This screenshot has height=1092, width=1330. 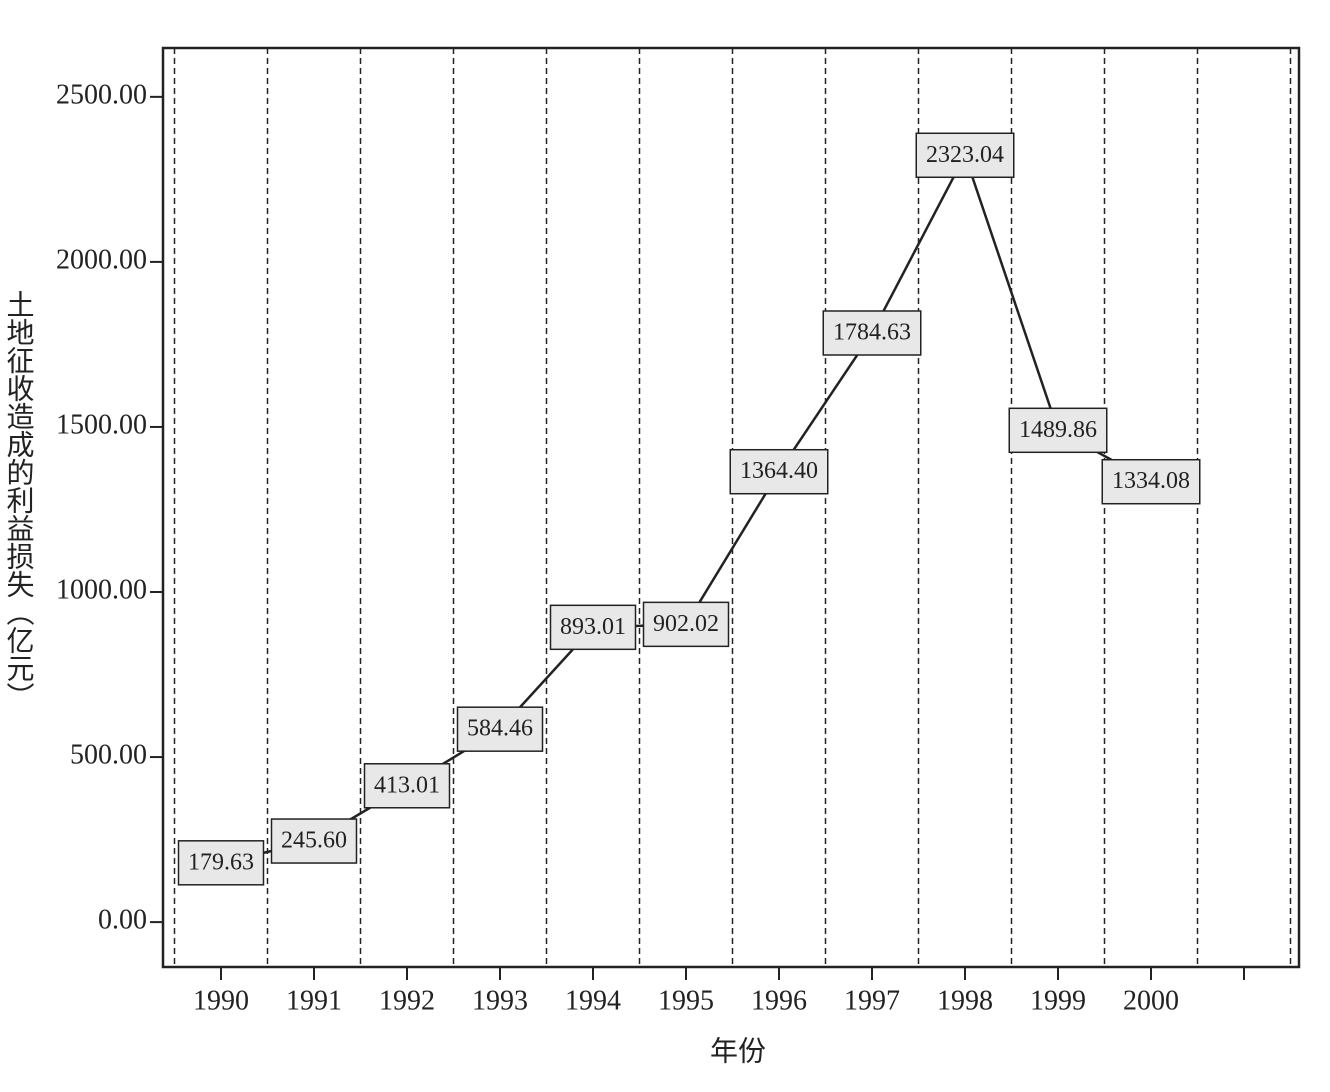 What do you see at coordinates (500, 1000) in the screenshot?
I see `x-tick-label: 1993` at bounding box center [500, 1000].